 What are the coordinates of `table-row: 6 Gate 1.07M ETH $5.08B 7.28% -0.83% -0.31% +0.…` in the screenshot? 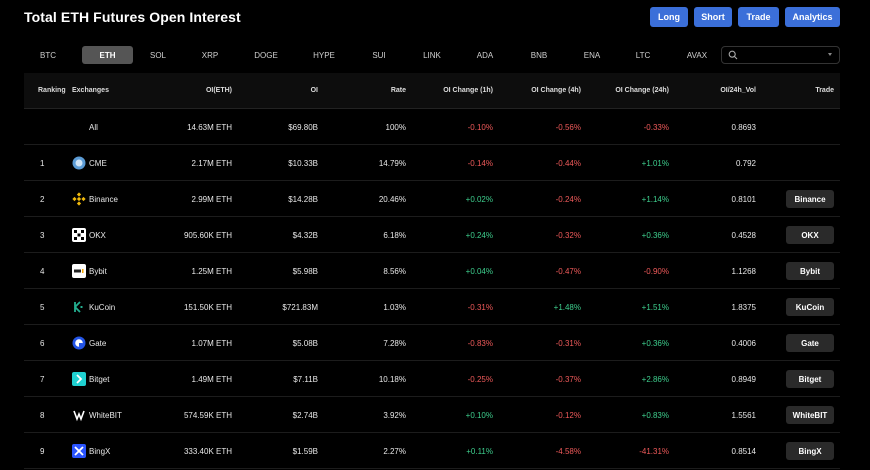 It's located at (432, 343).